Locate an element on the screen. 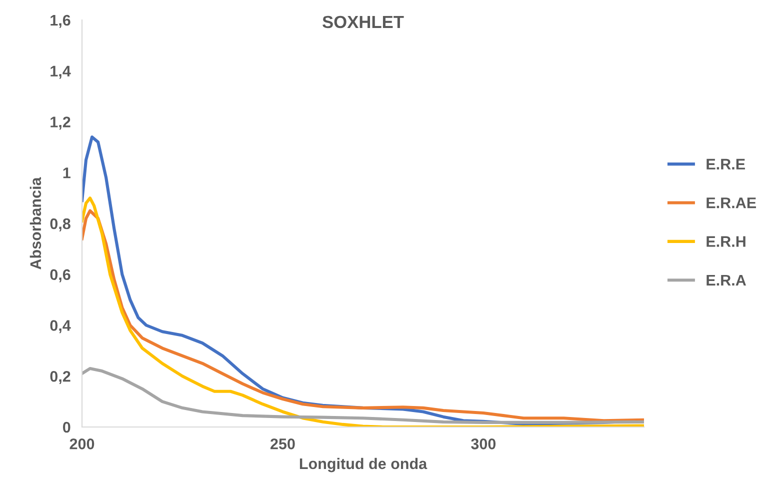 Image resolution: width=778 pixels, height=489 pixels. x-axis-title: Longitud de onda is located at coordinates (364, 465).